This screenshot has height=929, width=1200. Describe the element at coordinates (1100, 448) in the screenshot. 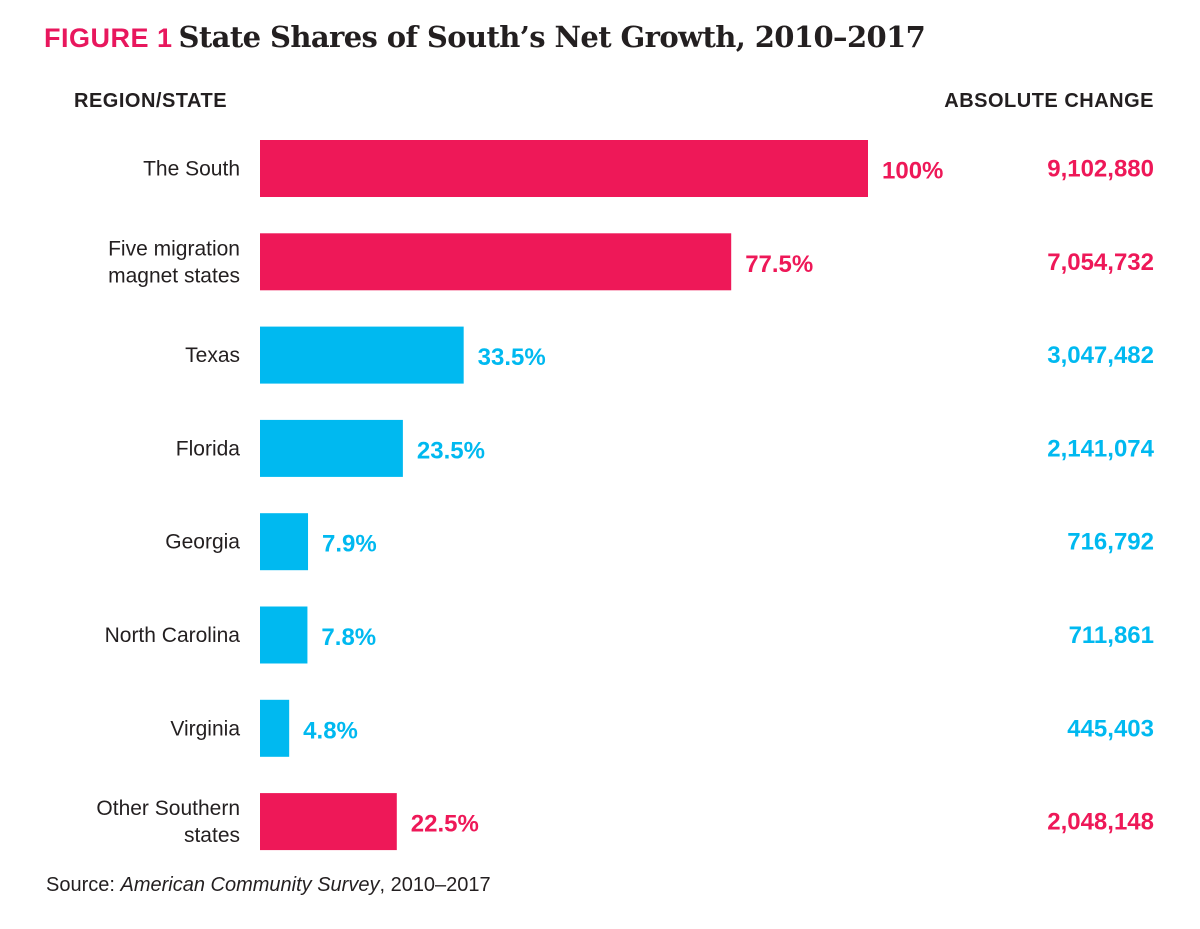

I see `absolute-change-value: 2,141,074` at that location.